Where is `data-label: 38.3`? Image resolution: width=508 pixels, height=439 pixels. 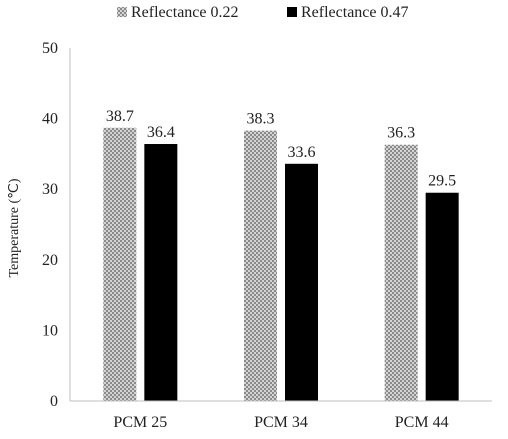
data-label: 38.3 is located at coordinates (261, 119).